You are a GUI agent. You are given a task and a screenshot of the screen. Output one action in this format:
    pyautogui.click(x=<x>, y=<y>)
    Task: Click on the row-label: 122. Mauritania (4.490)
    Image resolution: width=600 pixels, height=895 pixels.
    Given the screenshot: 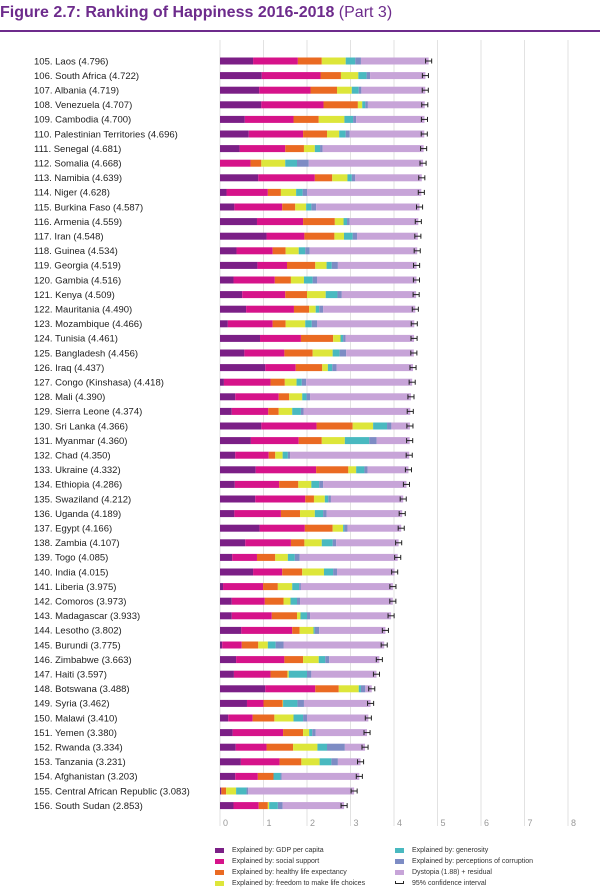 What is the action you would take?
    pyautogui.click(x=83, y=310)
    